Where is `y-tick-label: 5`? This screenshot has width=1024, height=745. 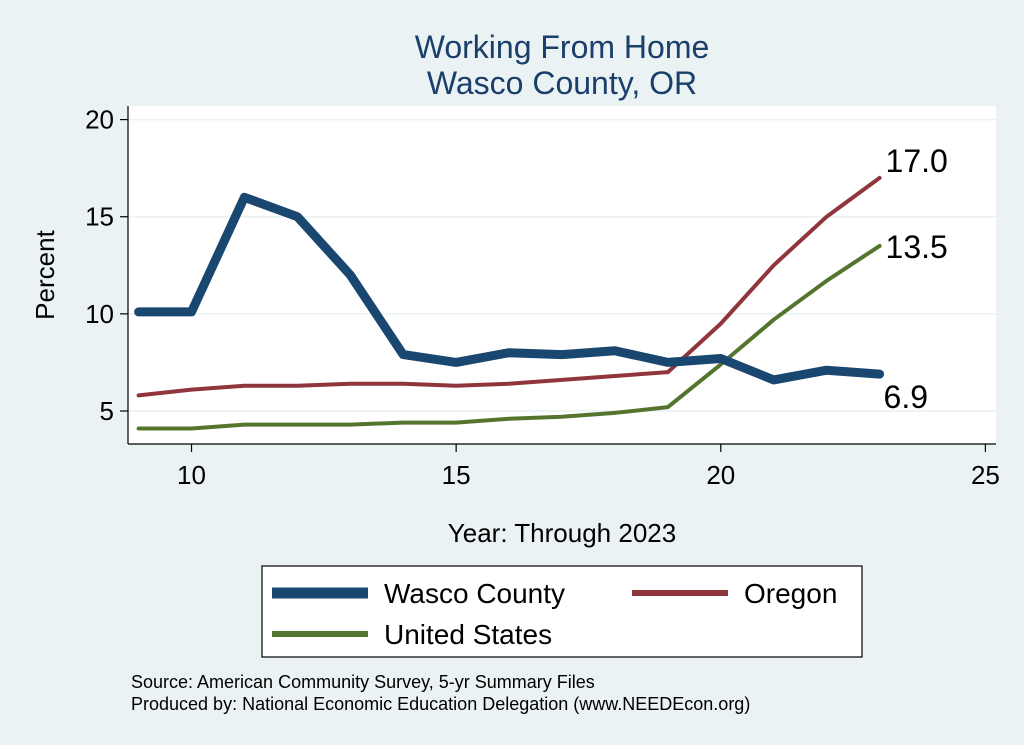
y-tick-label: 5 is located at coordinates (107, 411).